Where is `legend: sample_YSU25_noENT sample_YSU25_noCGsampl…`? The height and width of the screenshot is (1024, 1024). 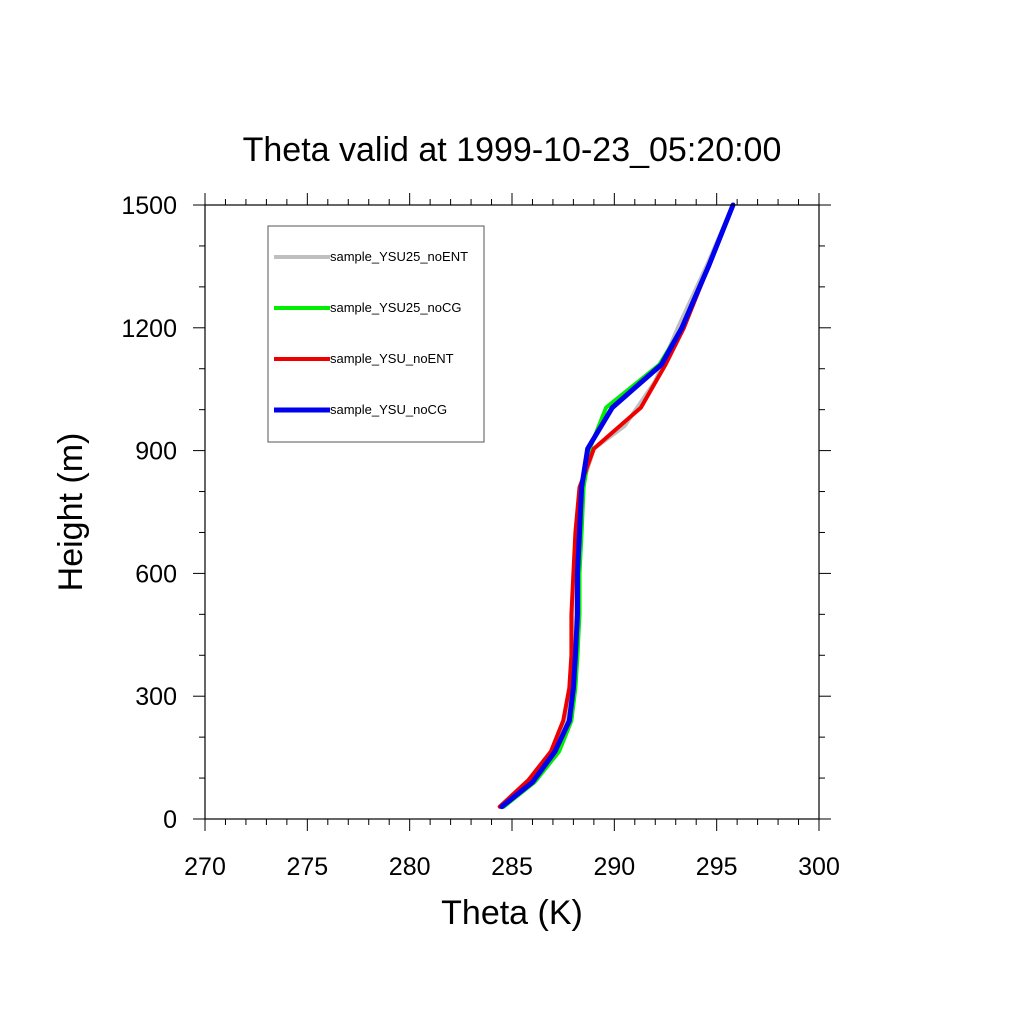 legend: sample_YSU25_noENT sample_YSU25_noCGsampl… is located at coordinates (376, 334).